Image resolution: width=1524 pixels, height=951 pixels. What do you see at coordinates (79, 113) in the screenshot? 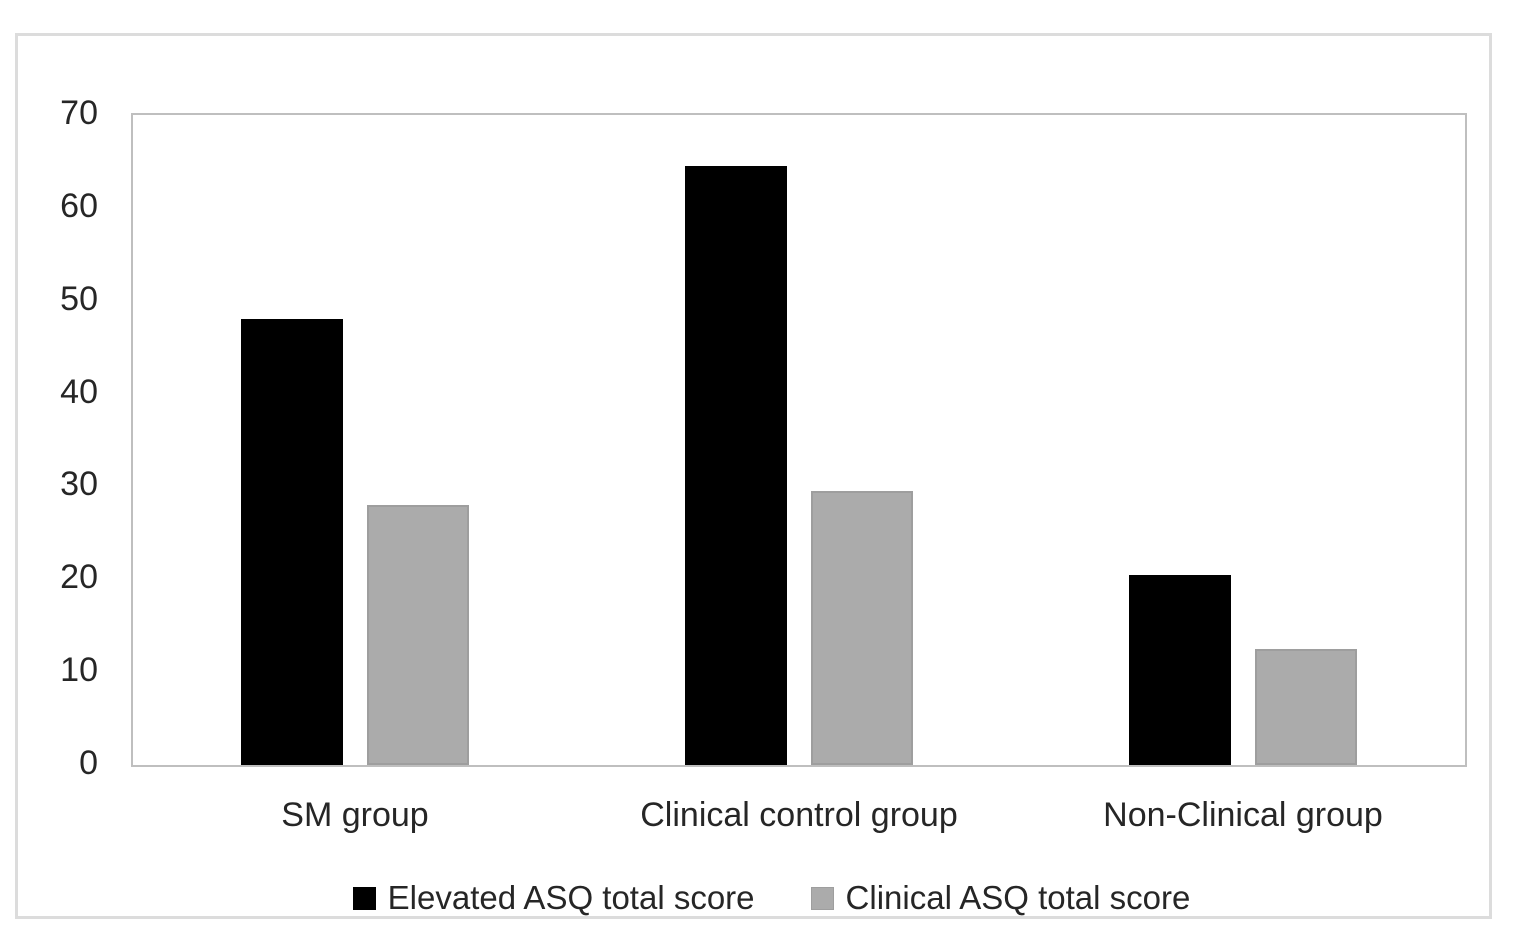
I see `y-tick-label: 70` at bounding box center [79, 113].